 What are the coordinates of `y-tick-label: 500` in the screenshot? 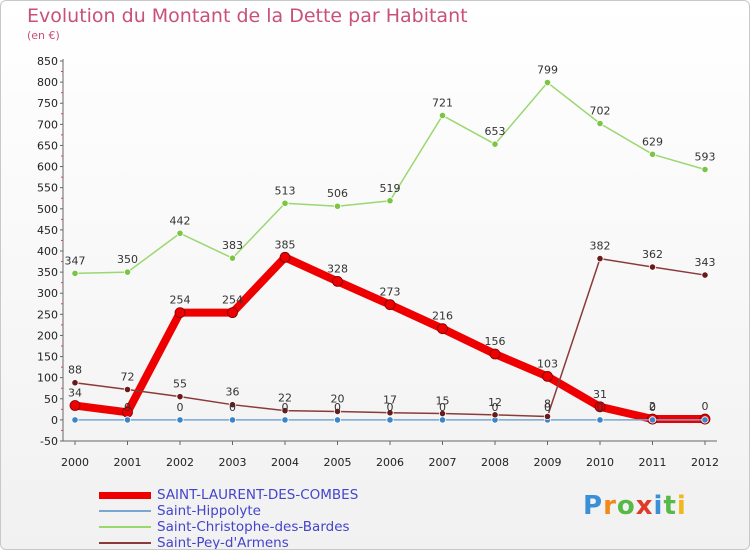 It's located at (47, 209).